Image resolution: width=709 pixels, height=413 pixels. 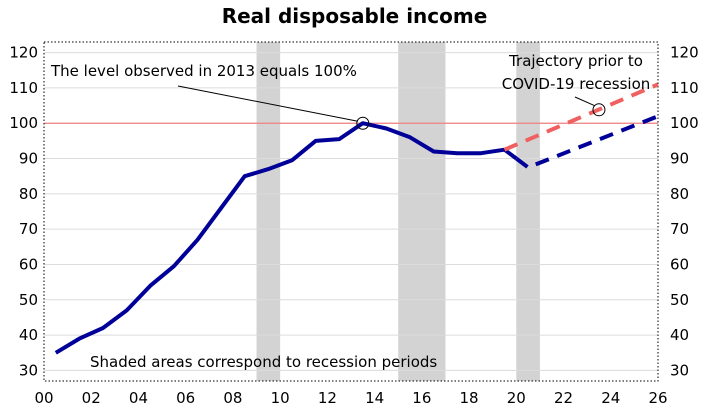 What do you see at coordinates (23, 123) in the screenshot?
I see `y-tick-left-100: 100` at bounding box center [23, 123].